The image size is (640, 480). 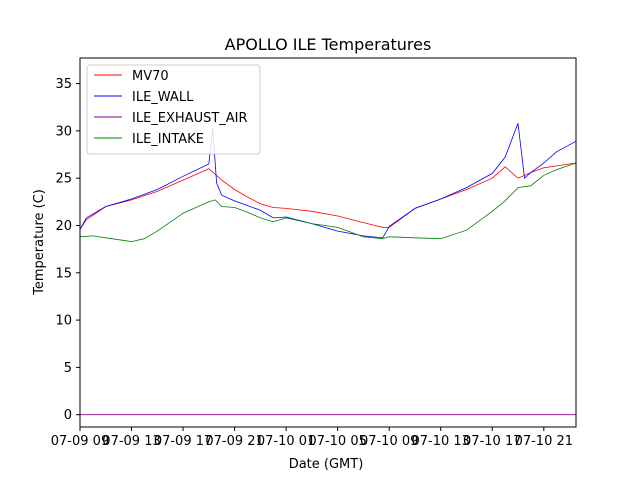 I want to click on legend-box, so click(x=173, y=109).